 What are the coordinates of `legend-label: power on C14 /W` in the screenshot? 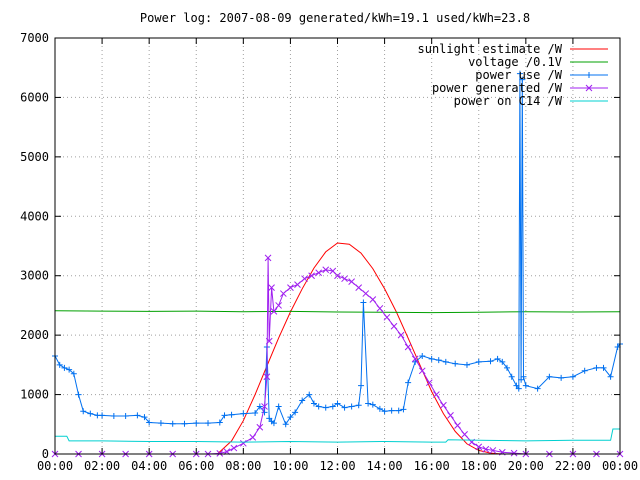 It's located at (508, 101).